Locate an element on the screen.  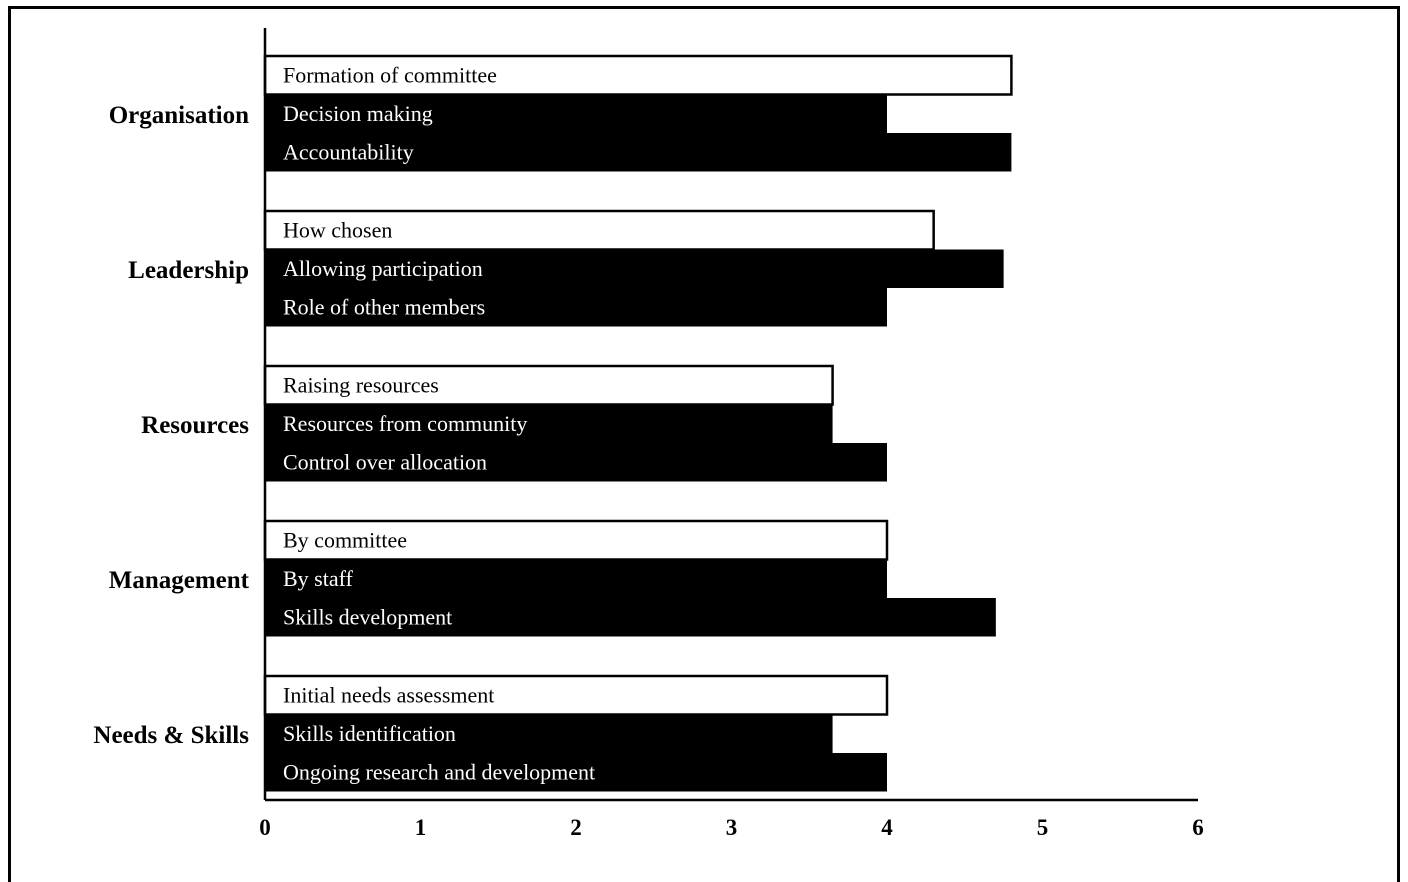
category-label: Management is located at coordinates (179, 580).